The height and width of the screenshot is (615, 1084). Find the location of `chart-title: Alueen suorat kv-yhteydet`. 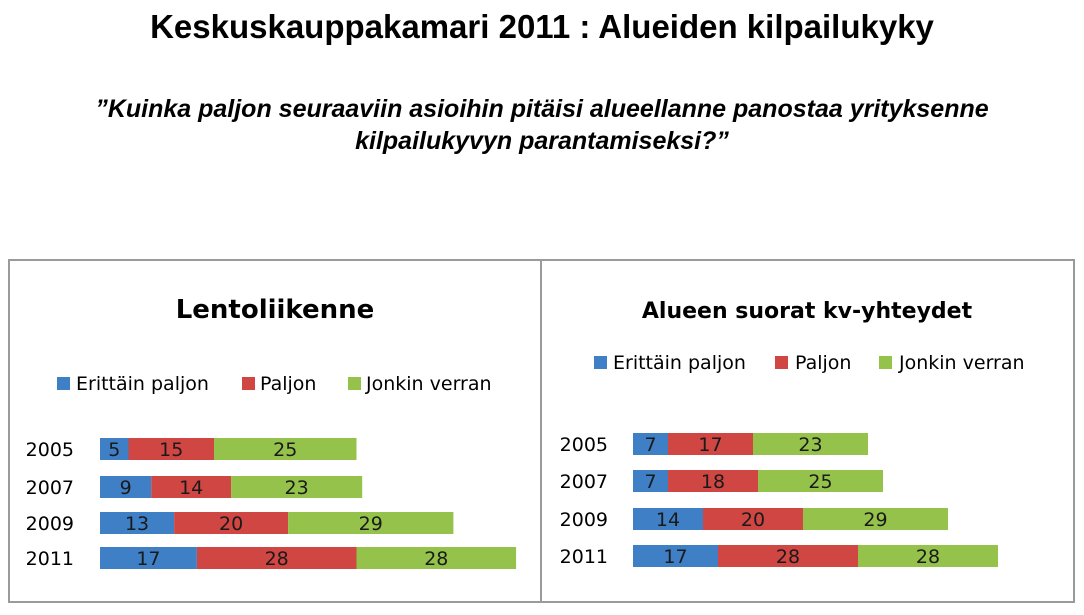

chart-title: Alueen suorat kv-yhteydet is located at coordinates (807, 311).